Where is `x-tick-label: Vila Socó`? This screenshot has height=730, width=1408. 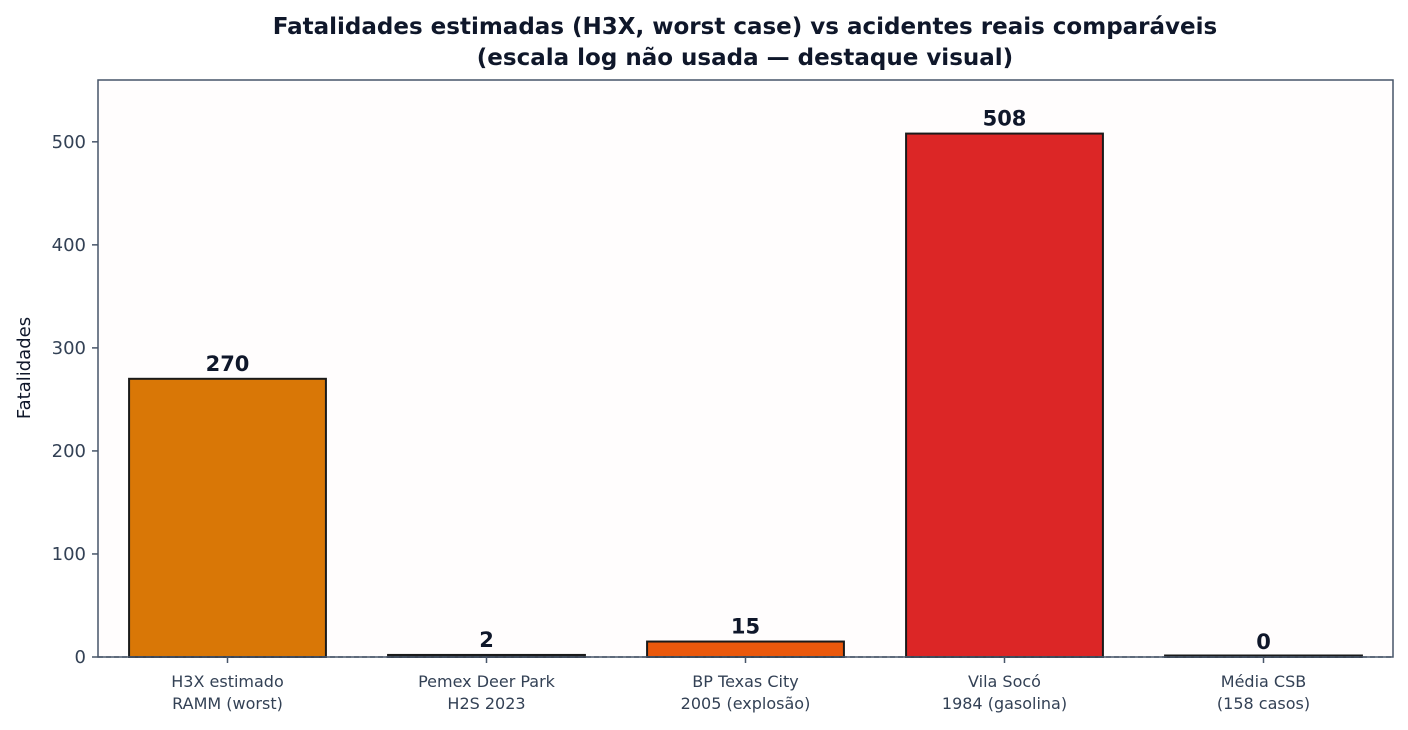 x-tick-label: Vila Socó is located at coordinates (1004, 681).